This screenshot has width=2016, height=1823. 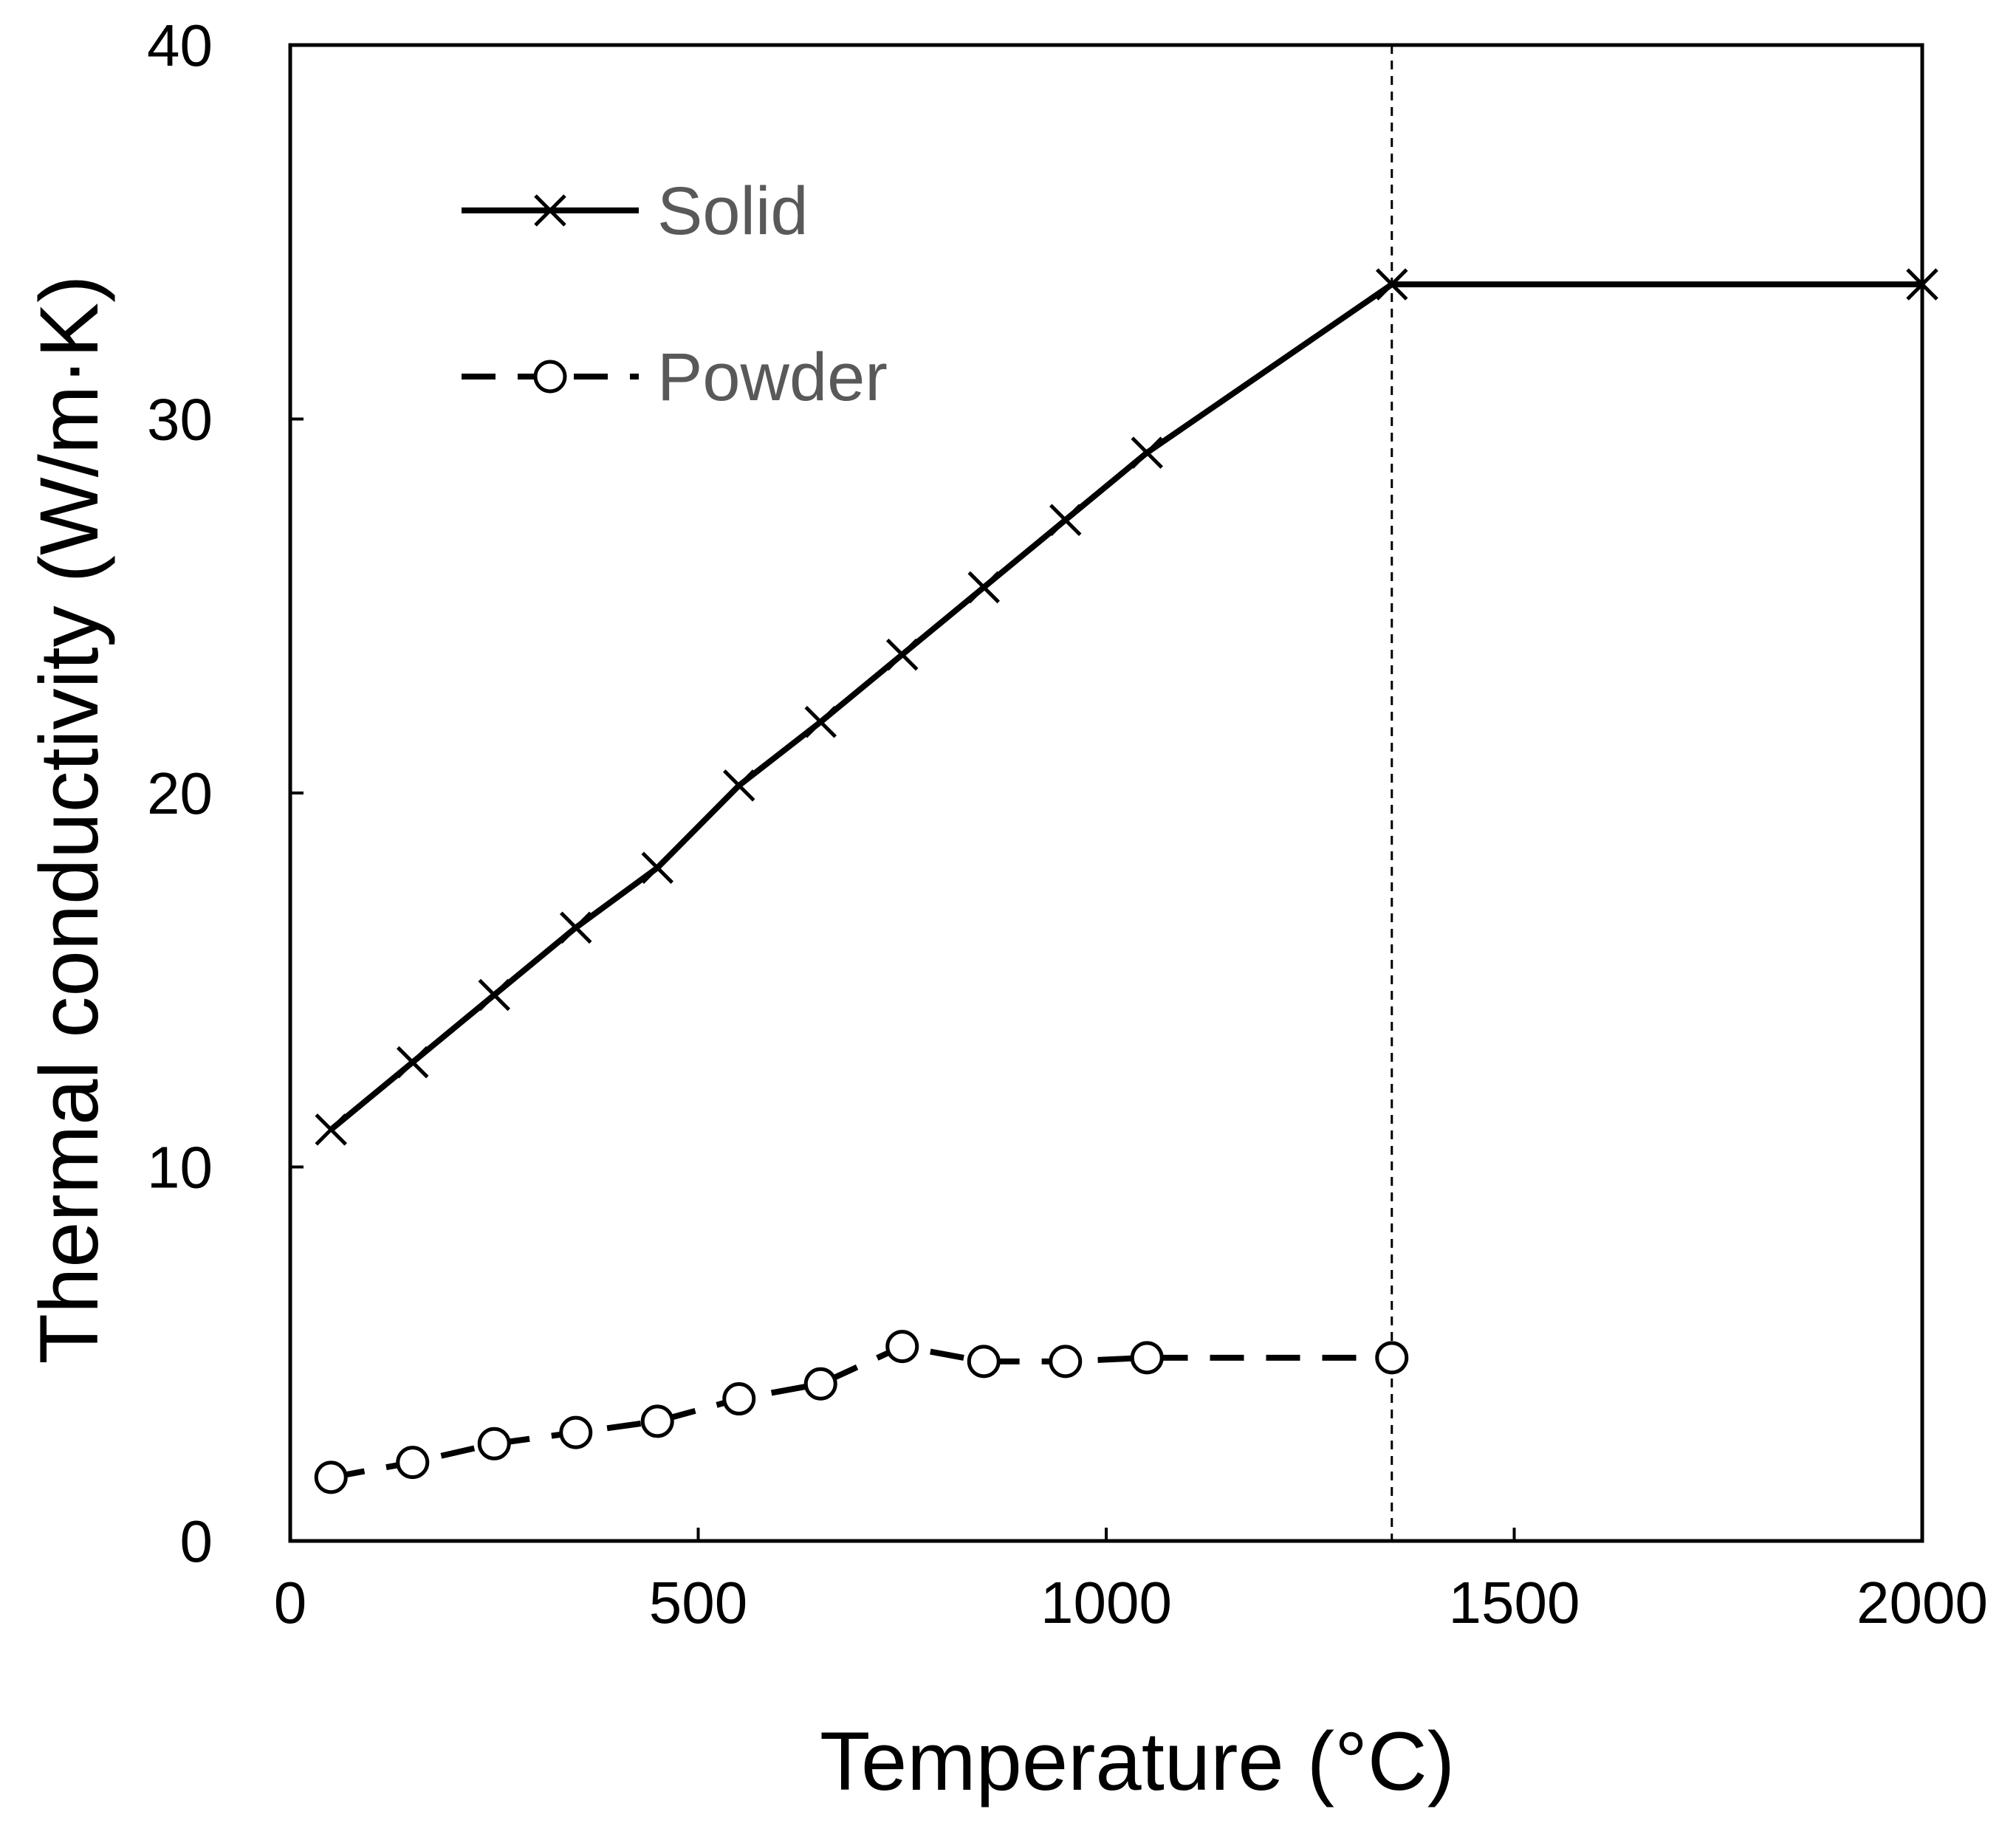 I want to click on y-tick-label: 30, so click(x=180, y=420).